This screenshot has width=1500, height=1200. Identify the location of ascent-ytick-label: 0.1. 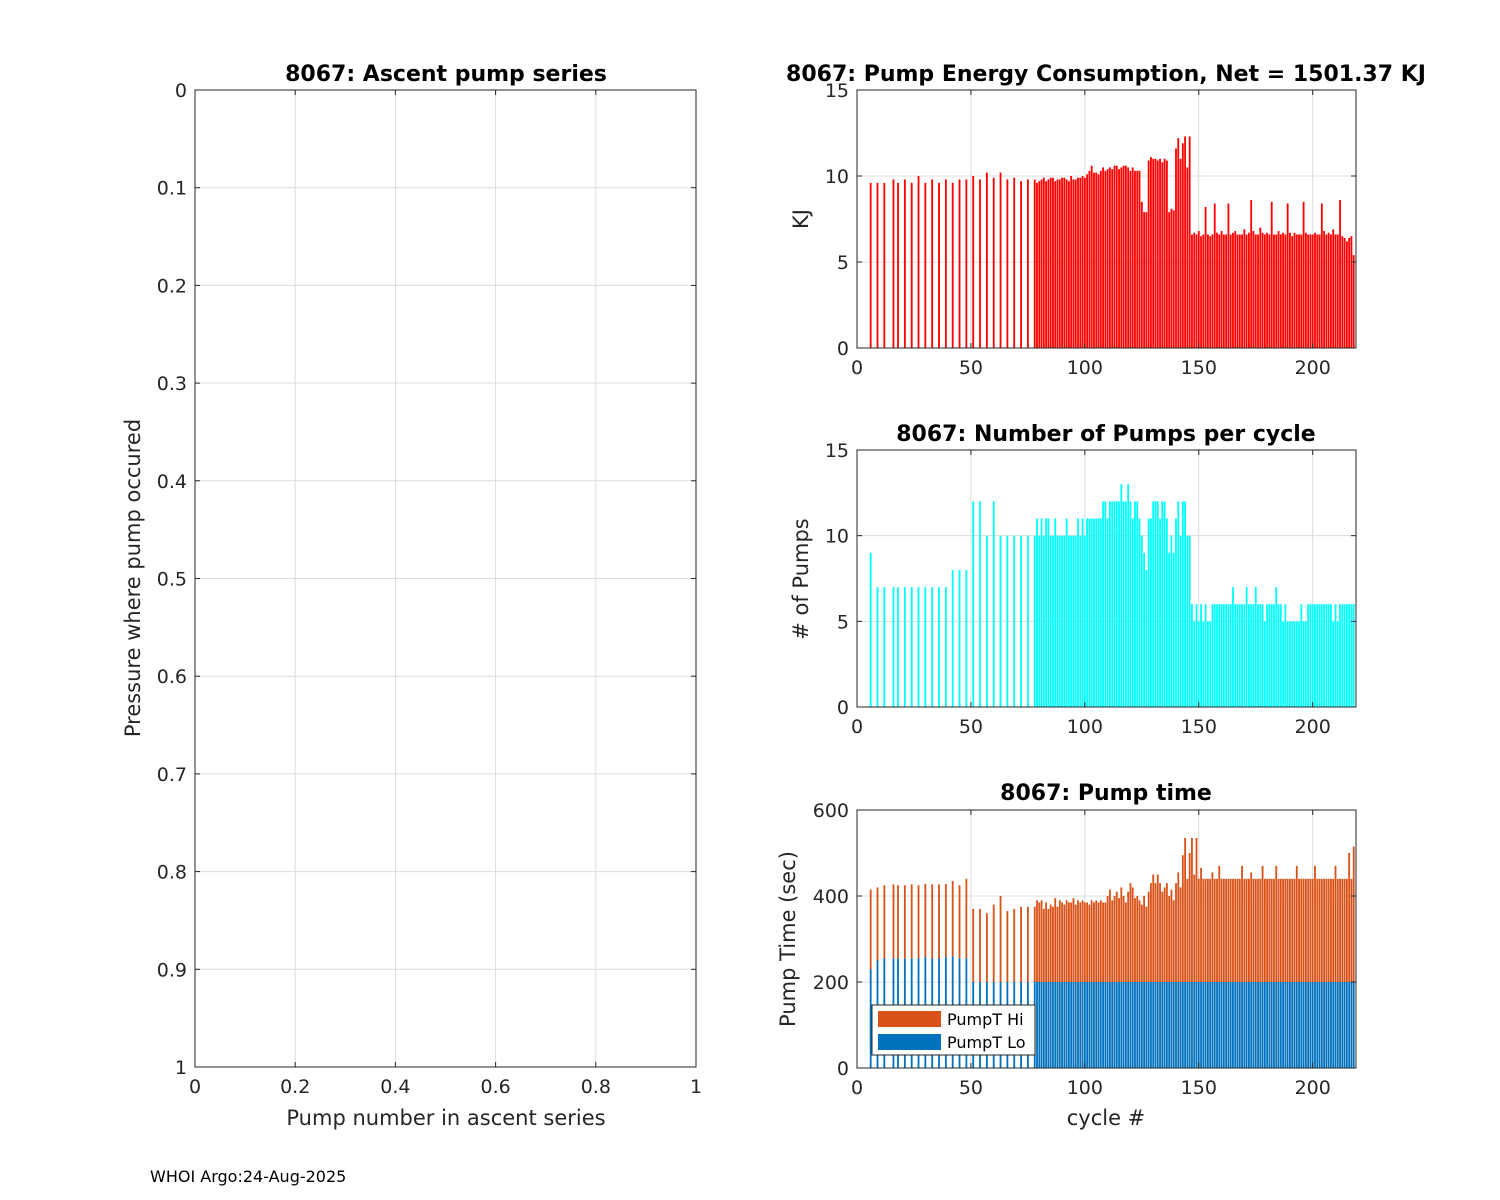
(172, 189).